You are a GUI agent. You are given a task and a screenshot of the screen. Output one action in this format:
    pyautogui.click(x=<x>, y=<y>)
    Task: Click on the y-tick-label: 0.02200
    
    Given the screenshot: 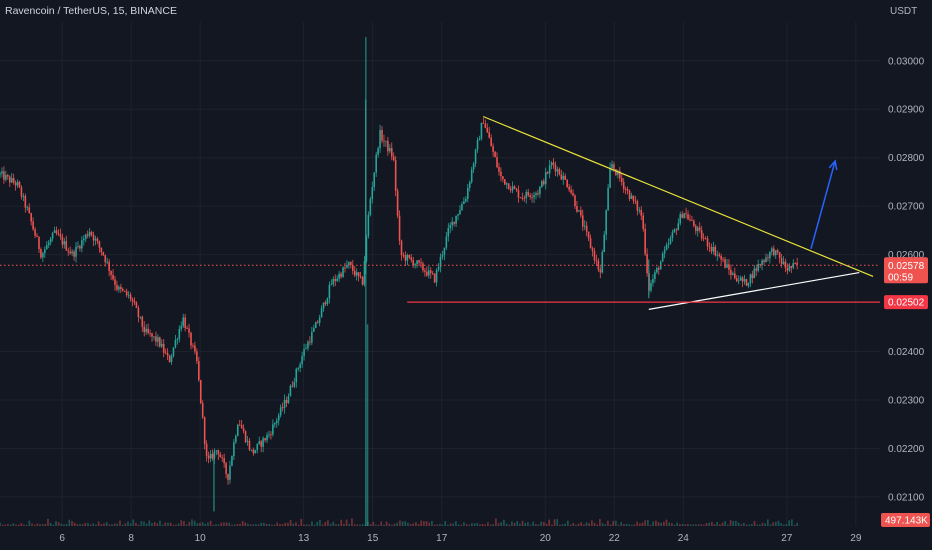 What is the action you would take?
    pyautogui.click(x=906, y=449)
    